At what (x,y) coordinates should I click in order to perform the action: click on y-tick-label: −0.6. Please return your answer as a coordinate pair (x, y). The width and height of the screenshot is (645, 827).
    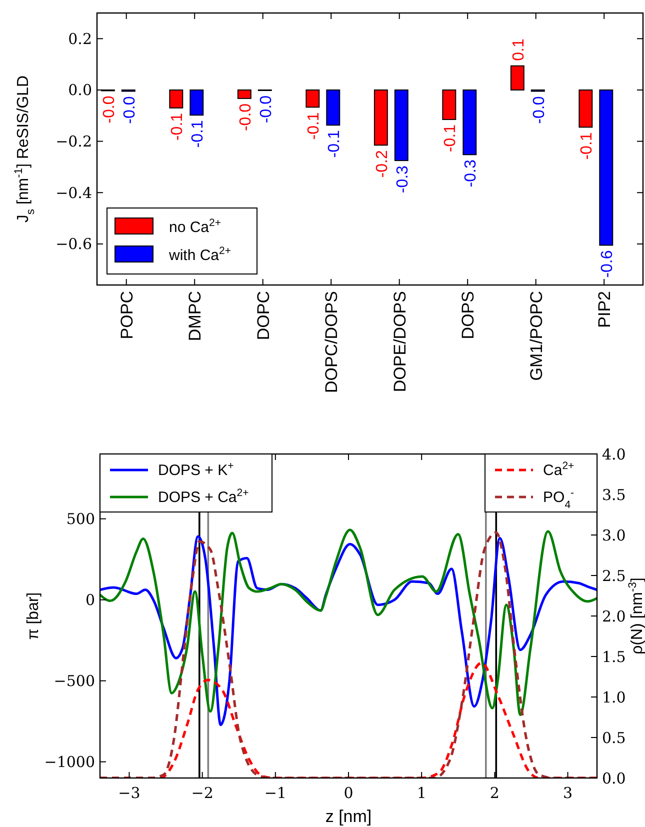
    Looking at the image, I should click on (74, 244).